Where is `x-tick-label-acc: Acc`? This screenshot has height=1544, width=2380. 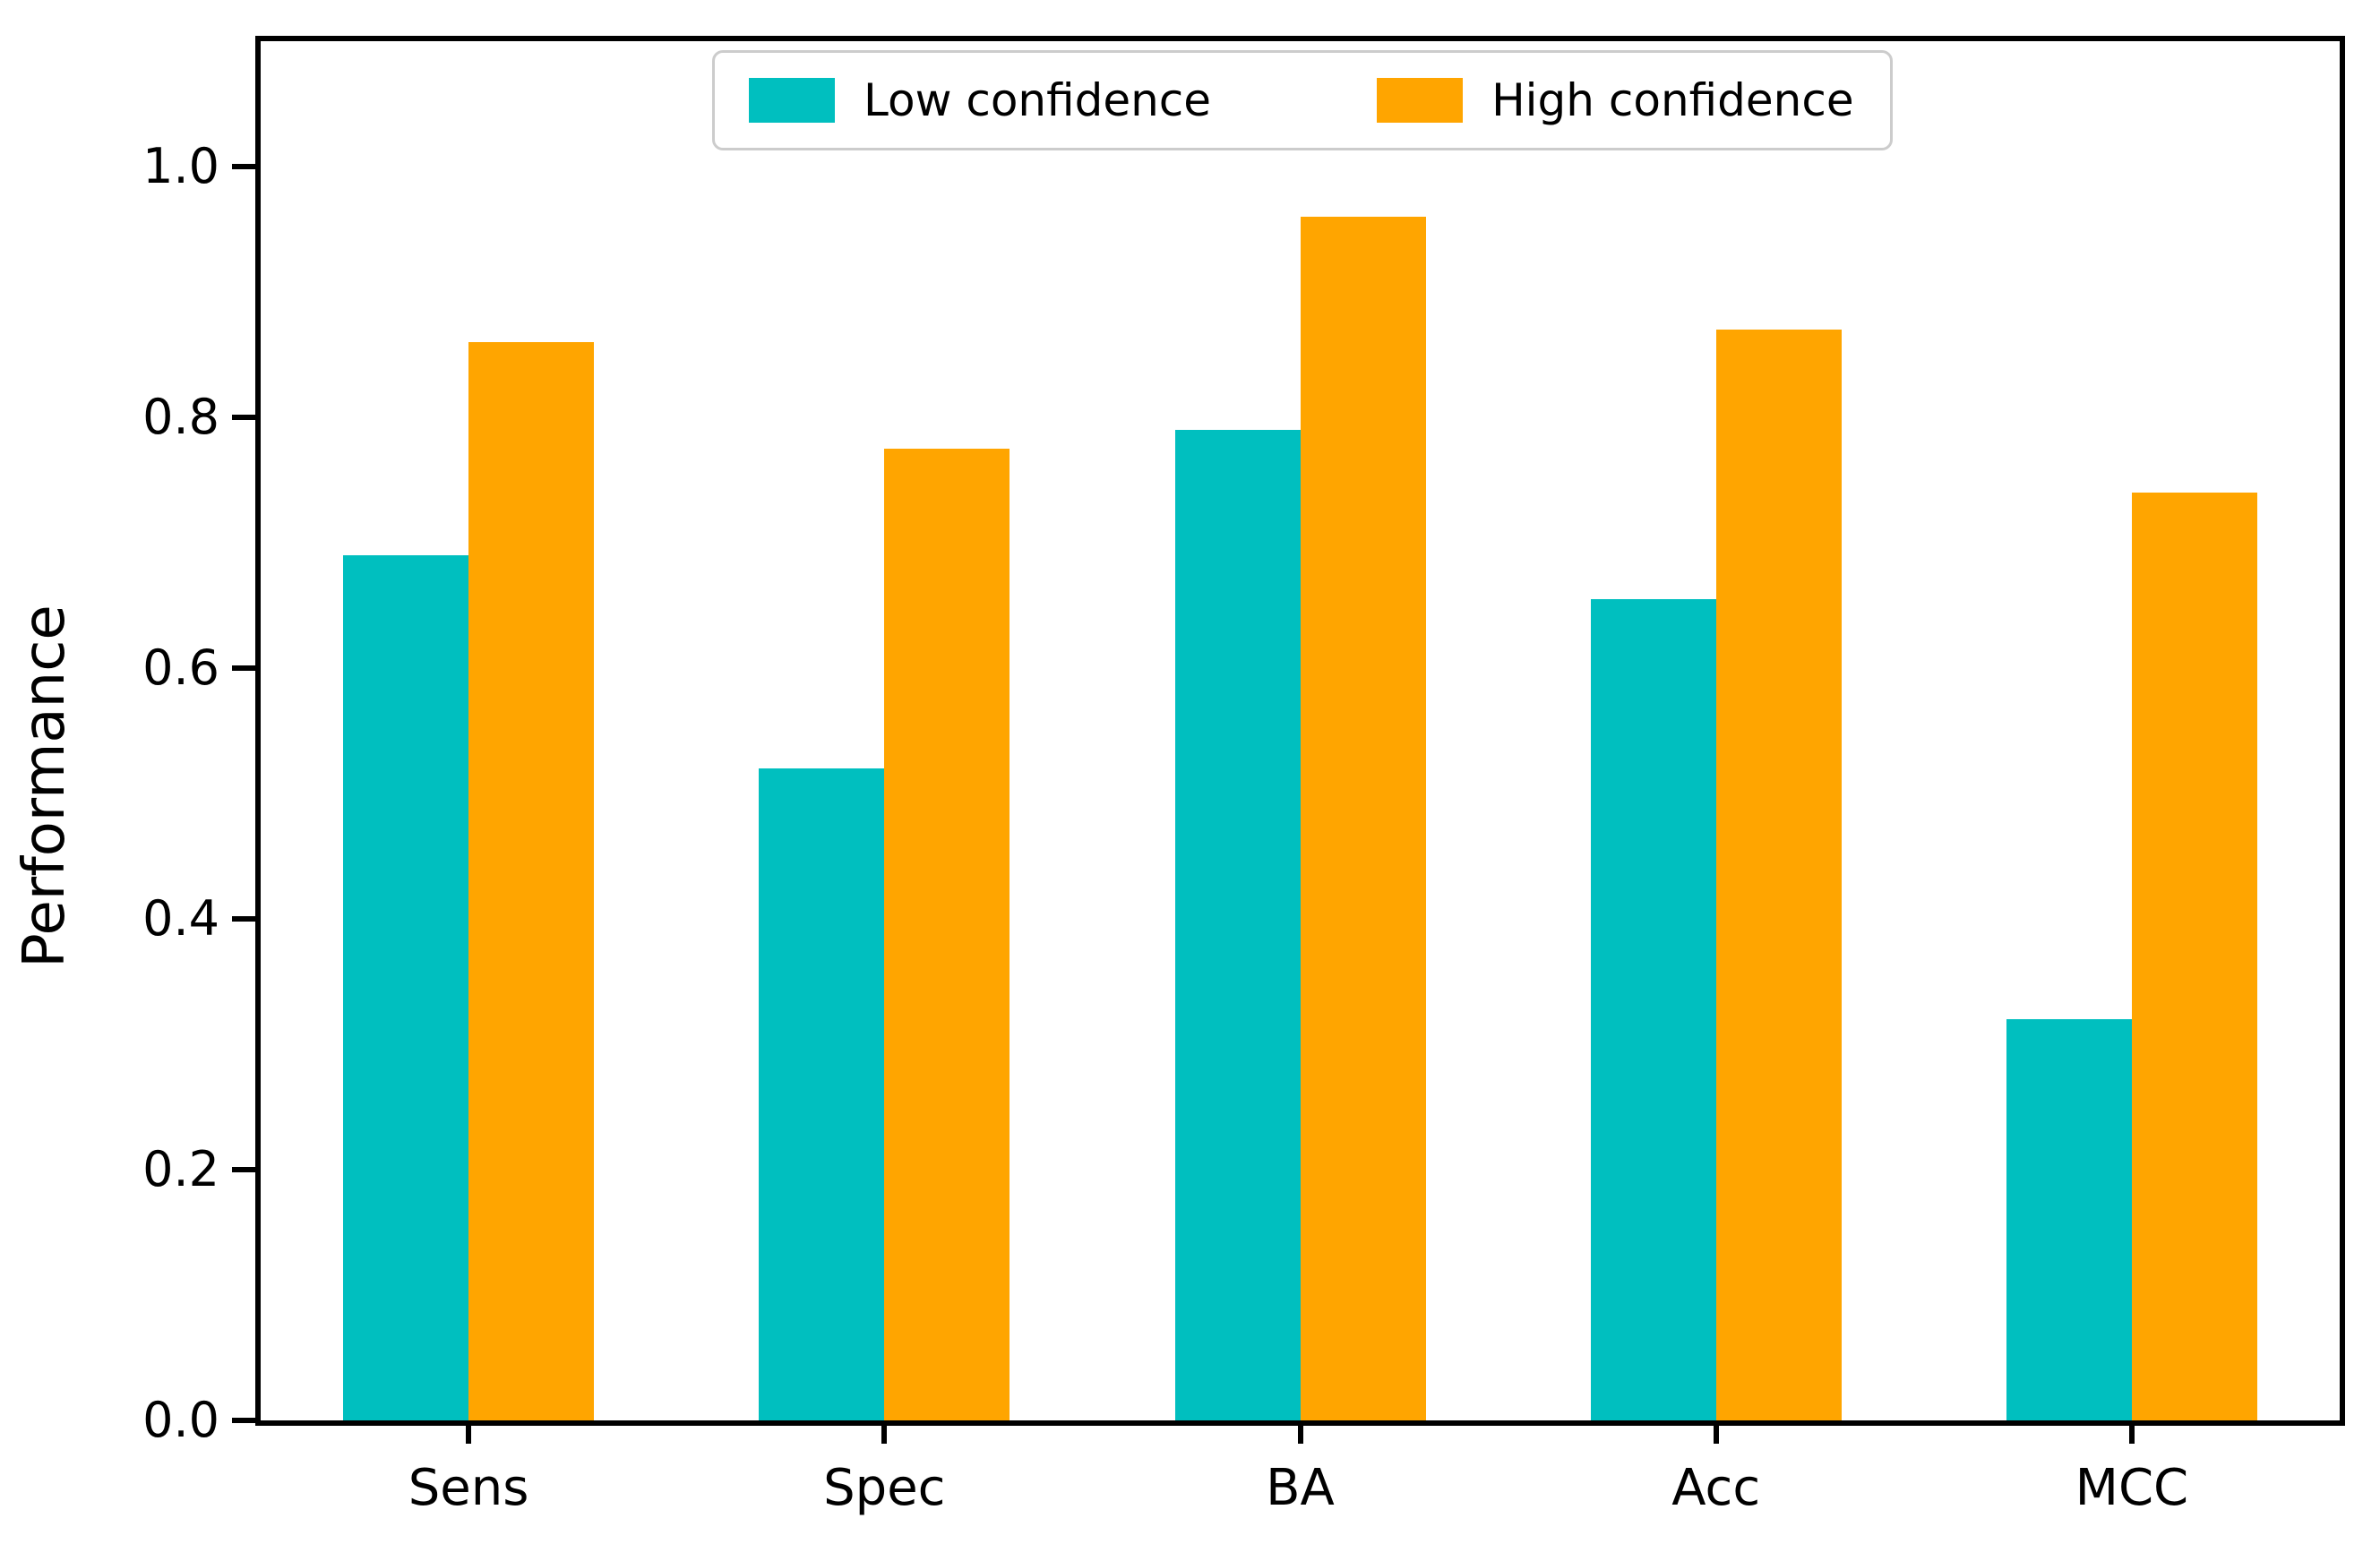
x-tick-label-acc: Acc is located at coordinates (1716, 1488).